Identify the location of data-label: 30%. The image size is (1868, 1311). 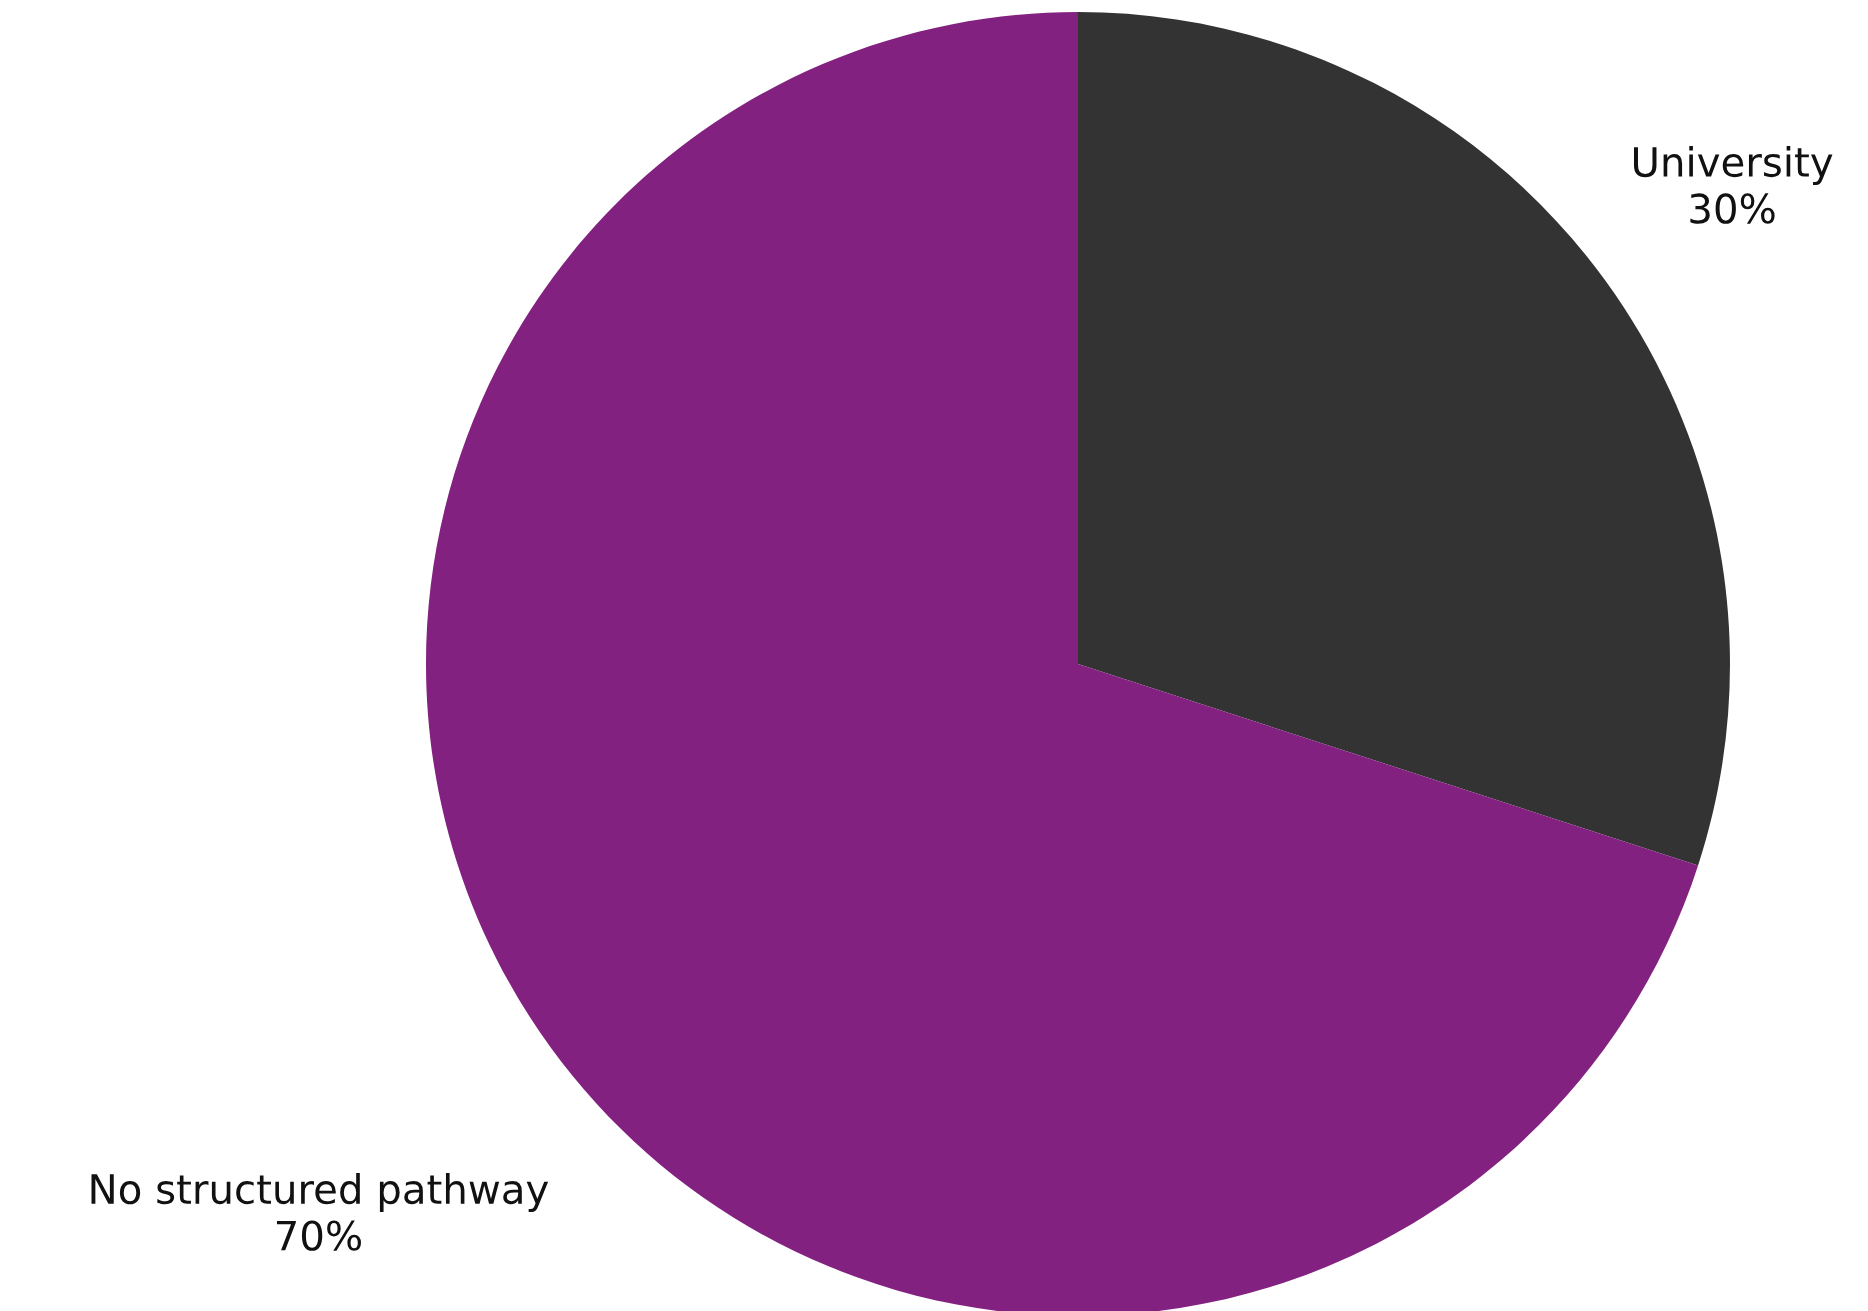
(1732, 208).